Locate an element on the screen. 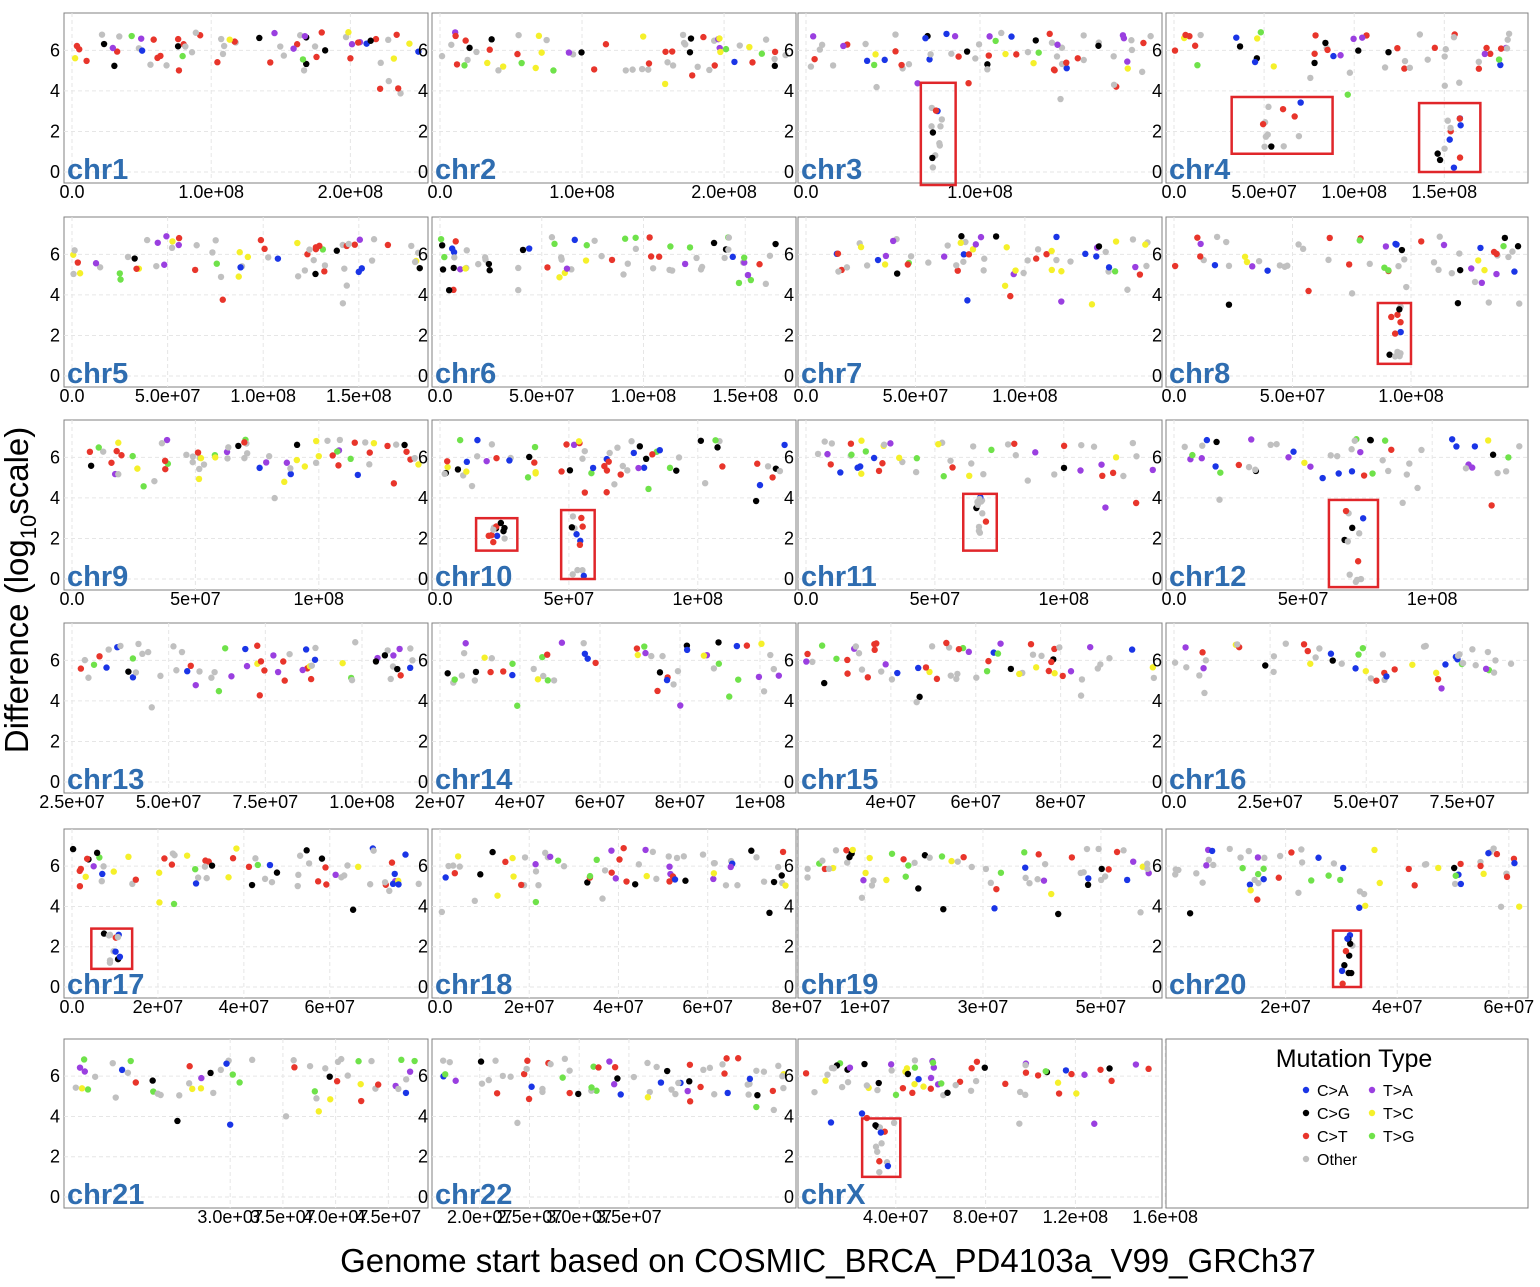  legend-frame is located at coordinates (1347, 1123).